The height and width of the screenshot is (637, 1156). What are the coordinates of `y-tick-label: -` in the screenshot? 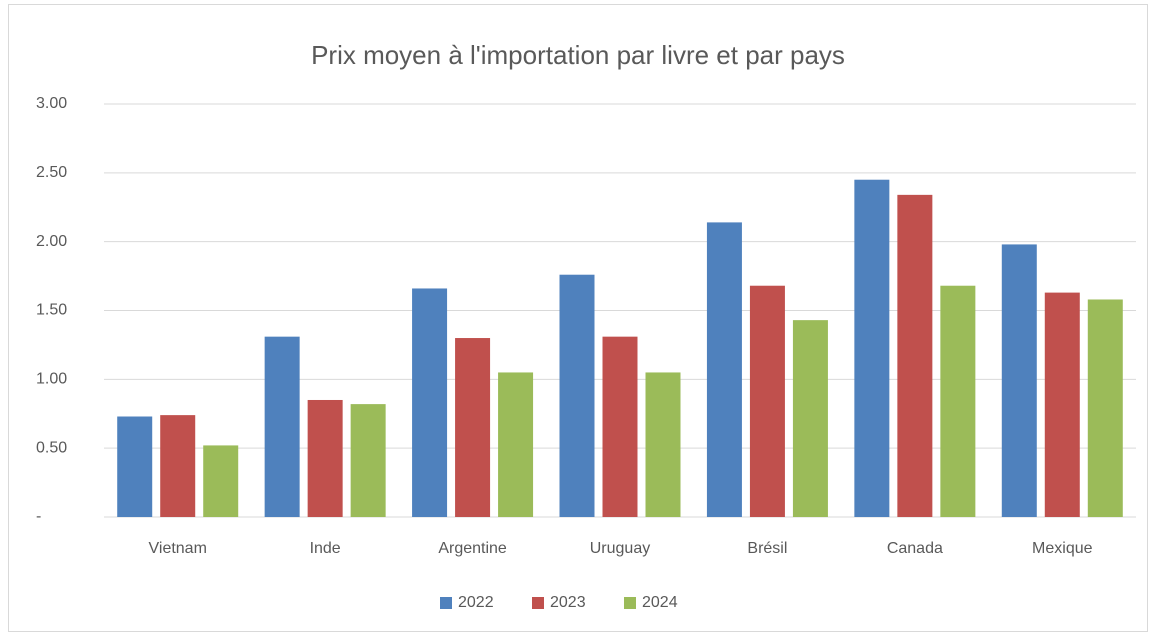 It's located at (38, 516).